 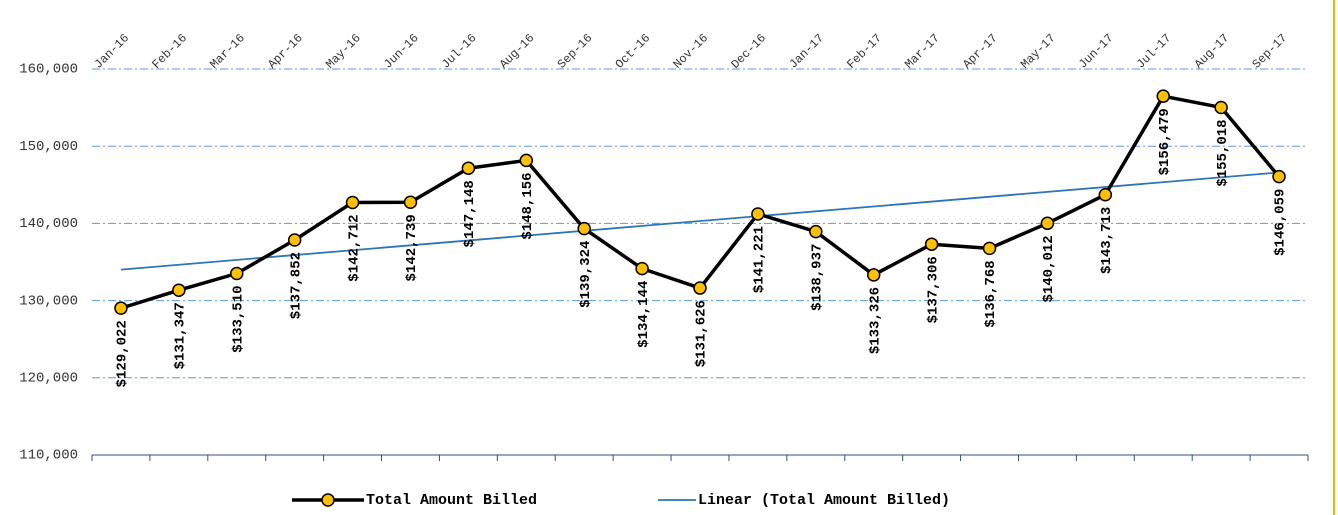 I want to click on data-label: $140,012, so click(x=1049, y=268).